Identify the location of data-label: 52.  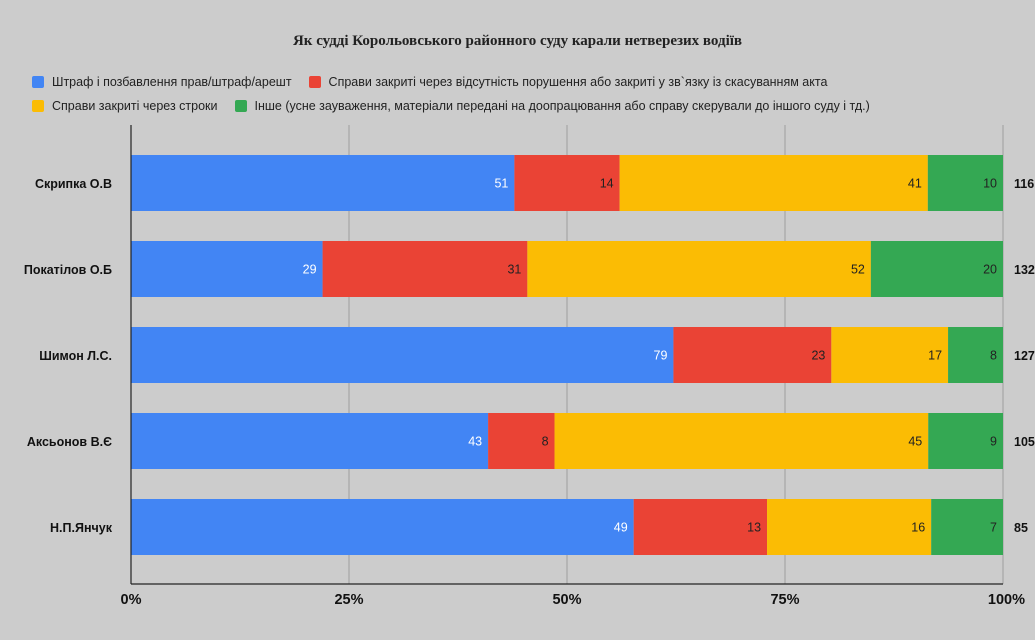
(858, 270).